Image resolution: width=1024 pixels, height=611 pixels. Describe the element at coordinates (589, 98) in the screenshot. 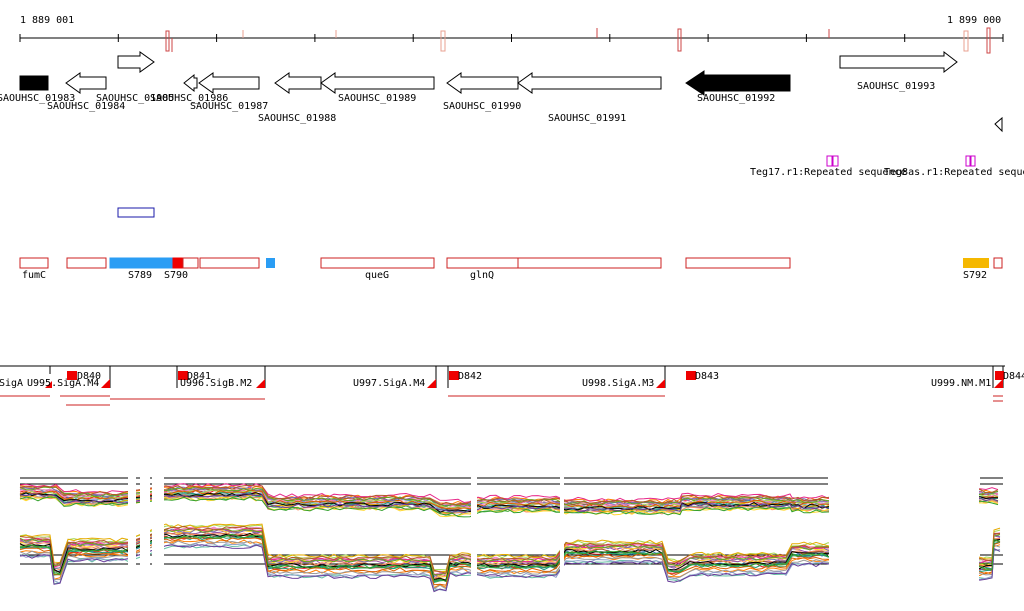

I see `gene-saouhsc-01991: SAOUHSC_01991` at that location.